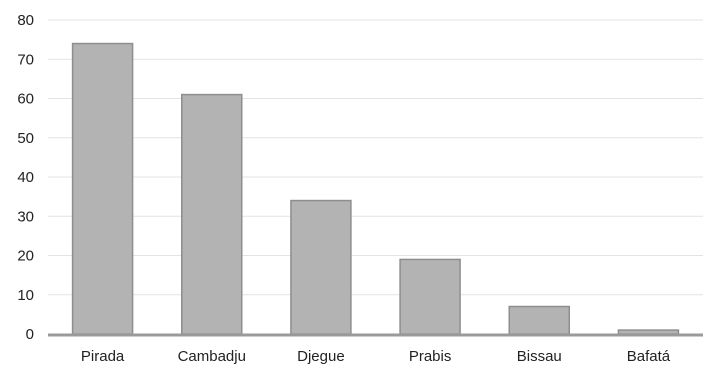 The height and width of the screenshot is (365, 703). Describe the element at coordinates (25, 99) in the screenshot. I see `y-tick-label: 60` at that location.